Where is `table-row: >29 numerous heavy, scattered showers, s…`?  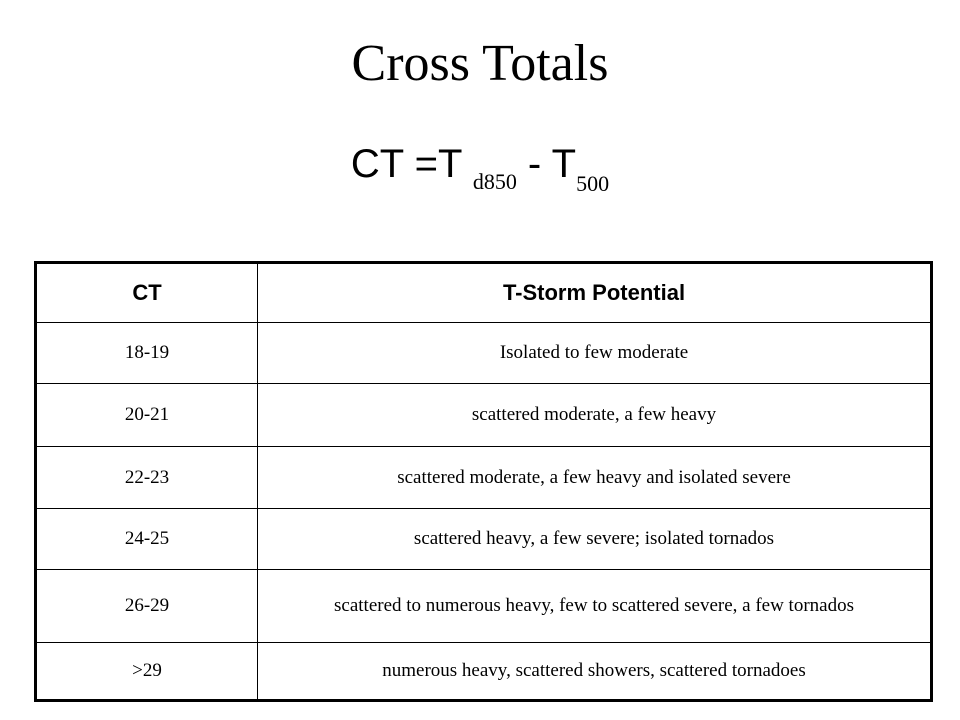 table-row: >29 numerous heavy, scattered showers, s… is located at coordinates (483, 671).